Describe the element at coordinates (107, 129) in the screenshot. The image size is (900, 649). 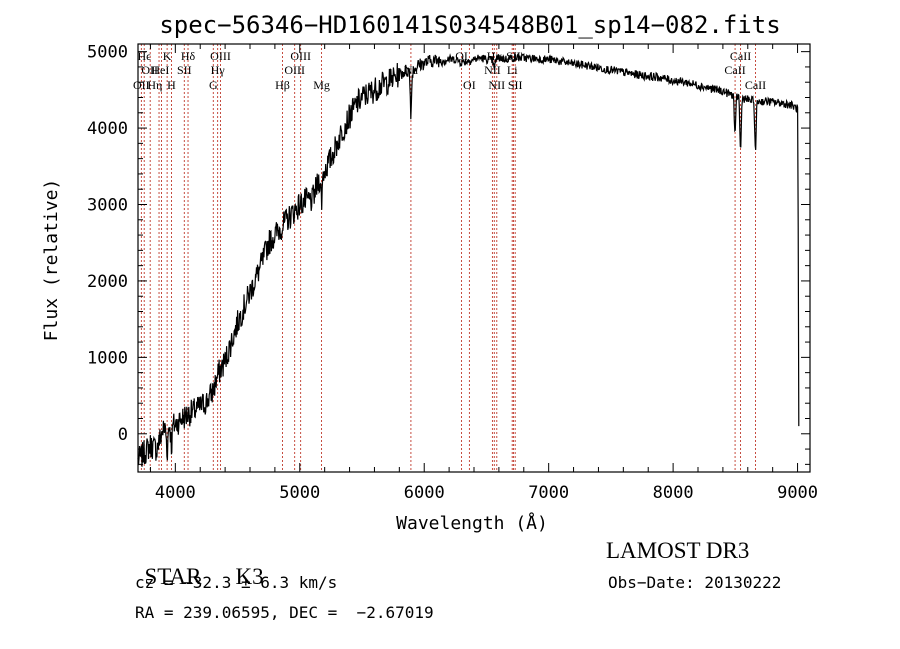
I see `y-tick-label: 4000` at that location.